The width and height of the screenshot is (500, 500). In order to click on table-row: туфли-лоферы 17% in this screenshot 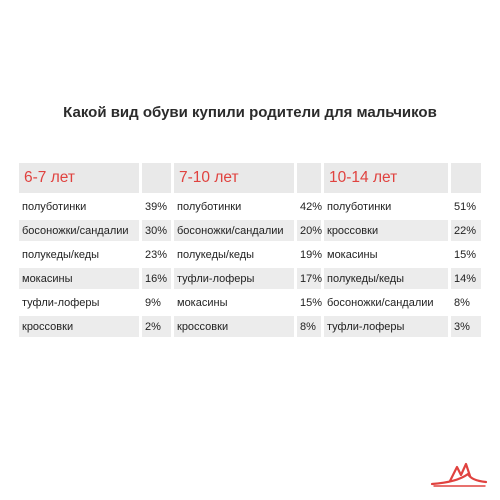, I will do `click(248, 278)`.